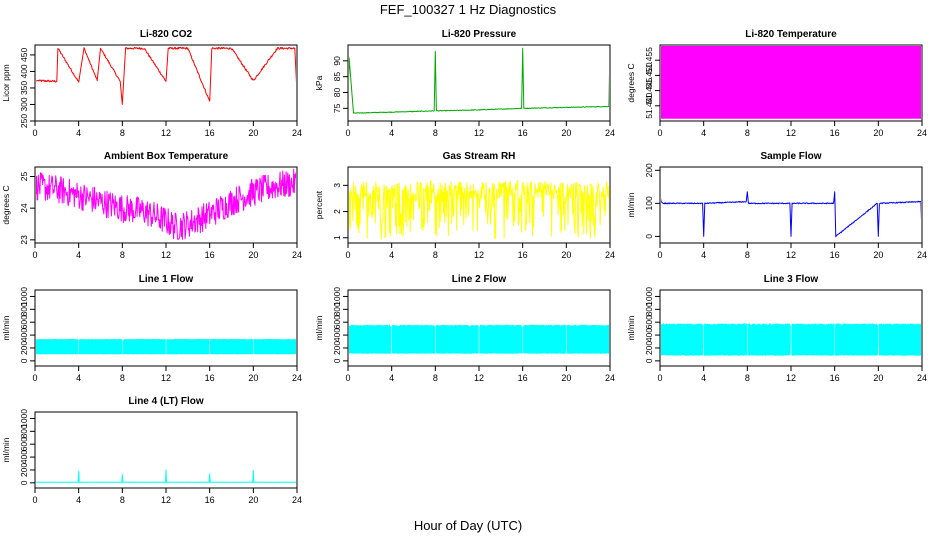  Describe the element at coordinates (78, 255) in the screenshot. I see `panel-4-x-tick-label: 4` at that location.